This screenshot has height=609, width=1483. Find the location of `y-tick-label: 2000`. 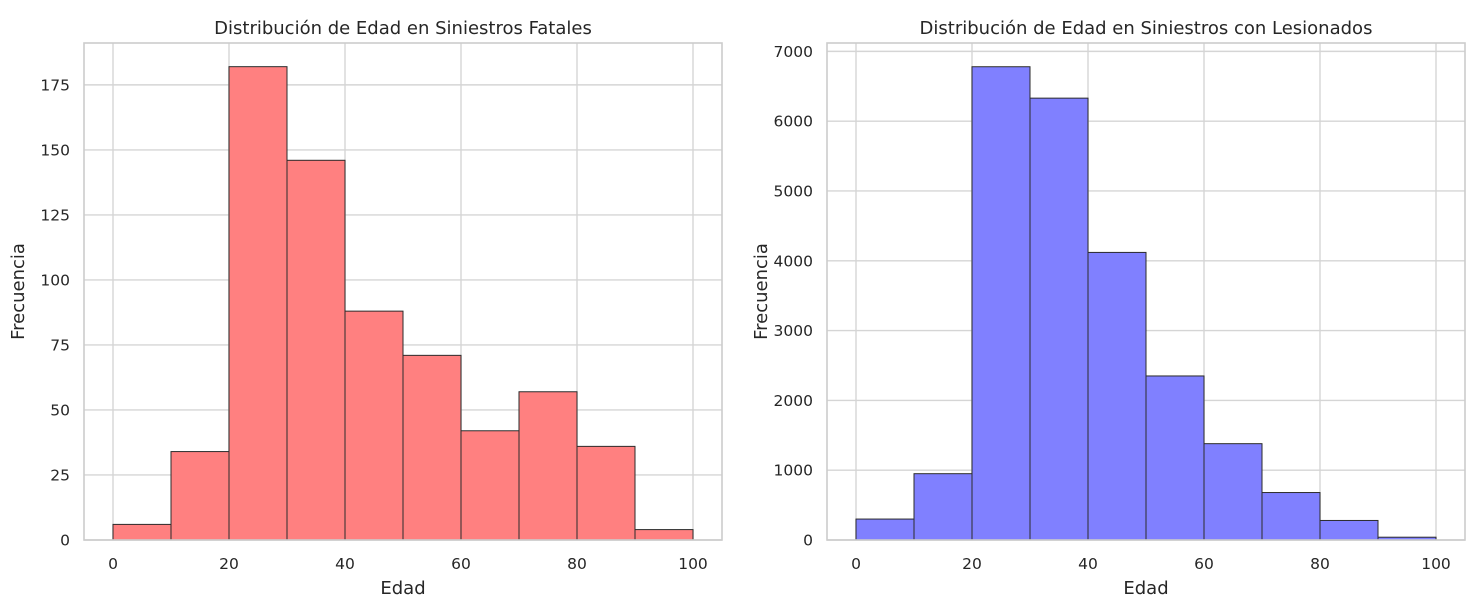

y-tick-label: 2000 is located at coordinates (793, 401).